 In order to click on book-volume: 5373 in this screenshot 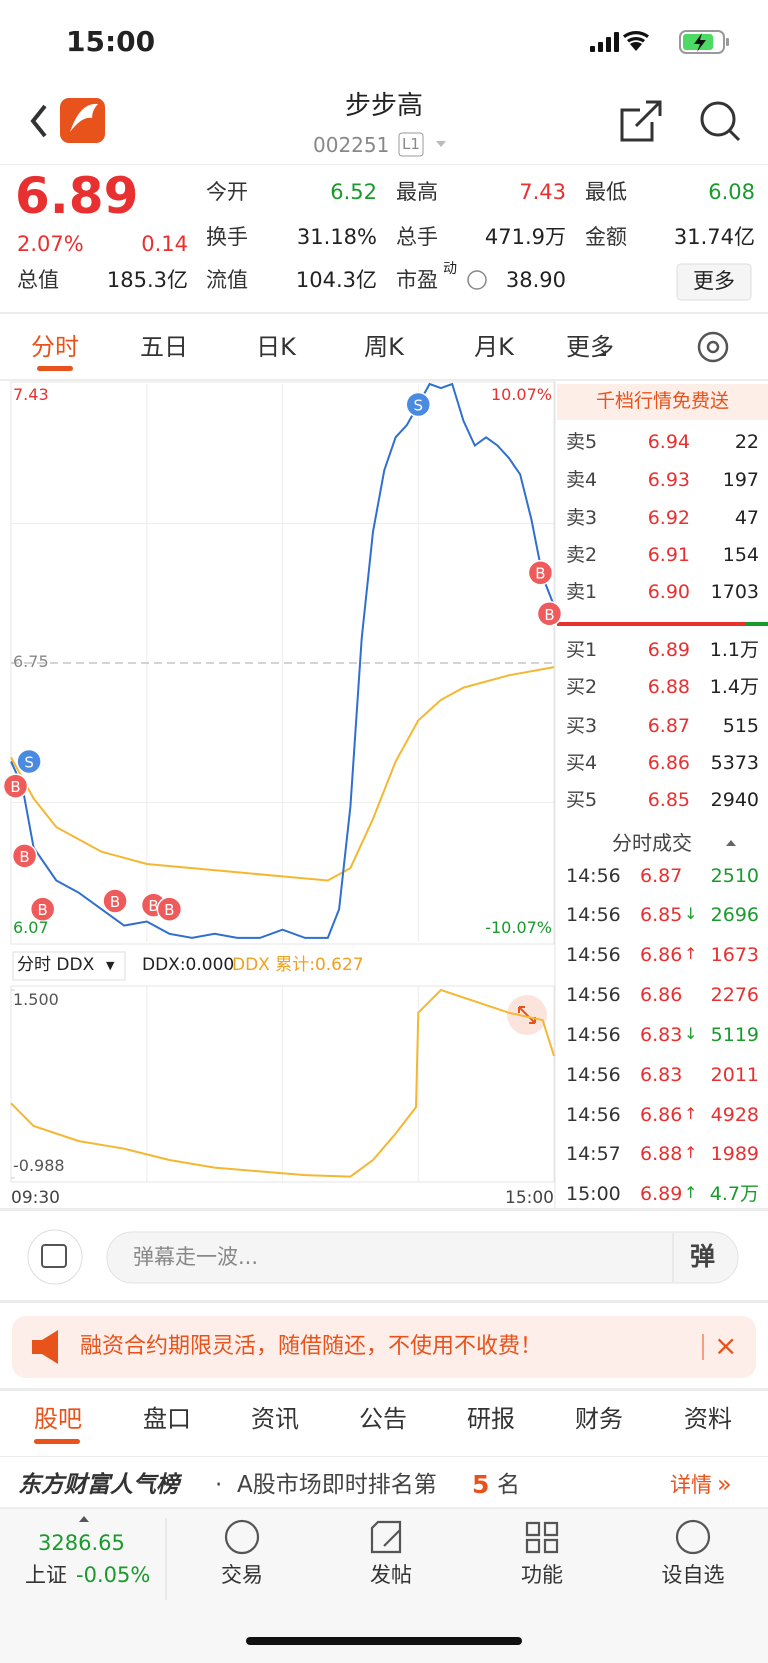, I will do `click(734, 763)`.